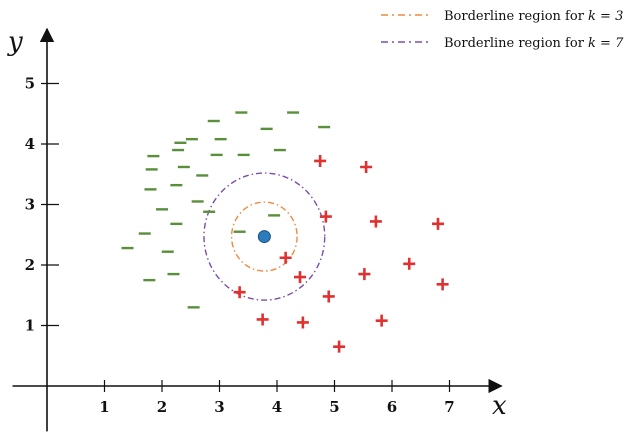 The height and width of the screenshot is (432, 636). What do you see at coordinates (104, 407) in the screenshot?
I see `x-tick-label: 1` at bounding box center [104, 407].